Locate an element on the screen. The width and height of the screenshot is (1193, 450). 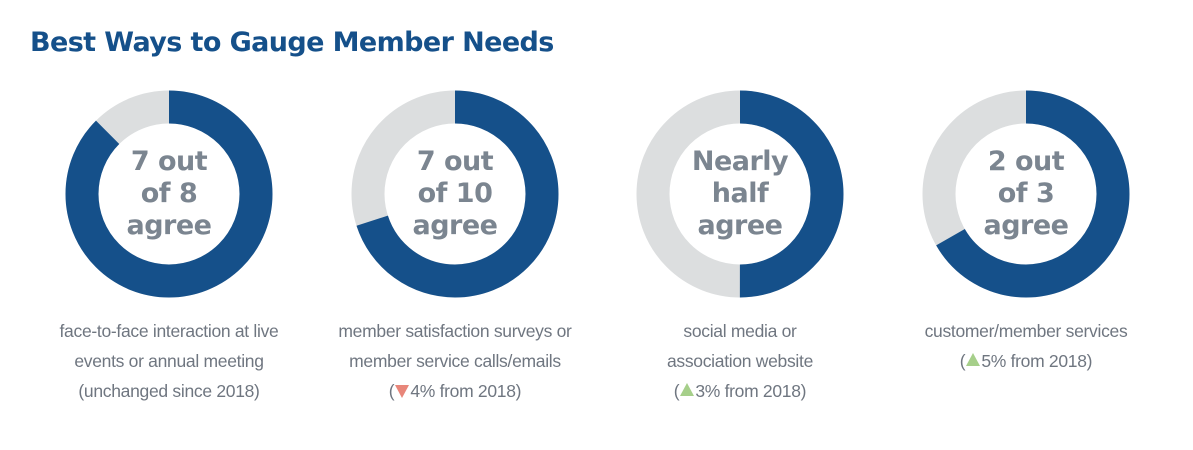
caption: customer/member services (5% from 2018) is located at coordinates (1026, 346).